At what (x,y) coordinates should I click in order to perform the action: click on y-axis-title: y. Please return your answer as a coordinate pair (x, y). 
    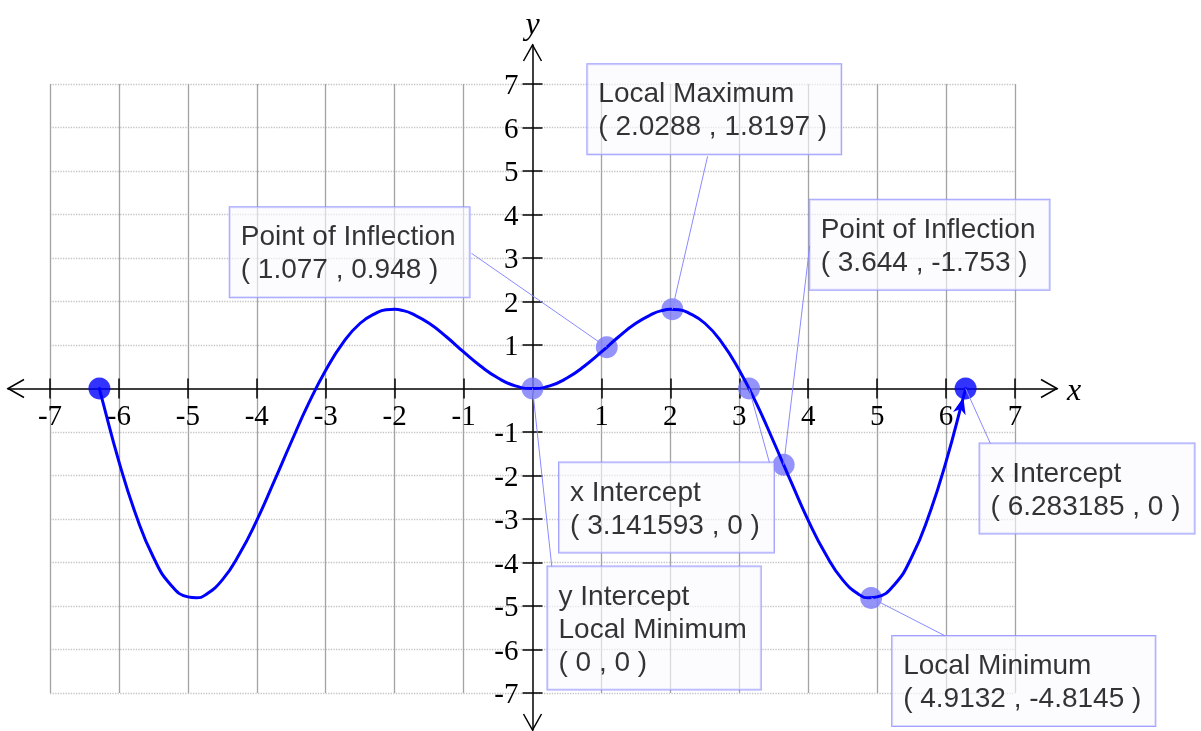
    Looking at the image, I should click on (531, 23).